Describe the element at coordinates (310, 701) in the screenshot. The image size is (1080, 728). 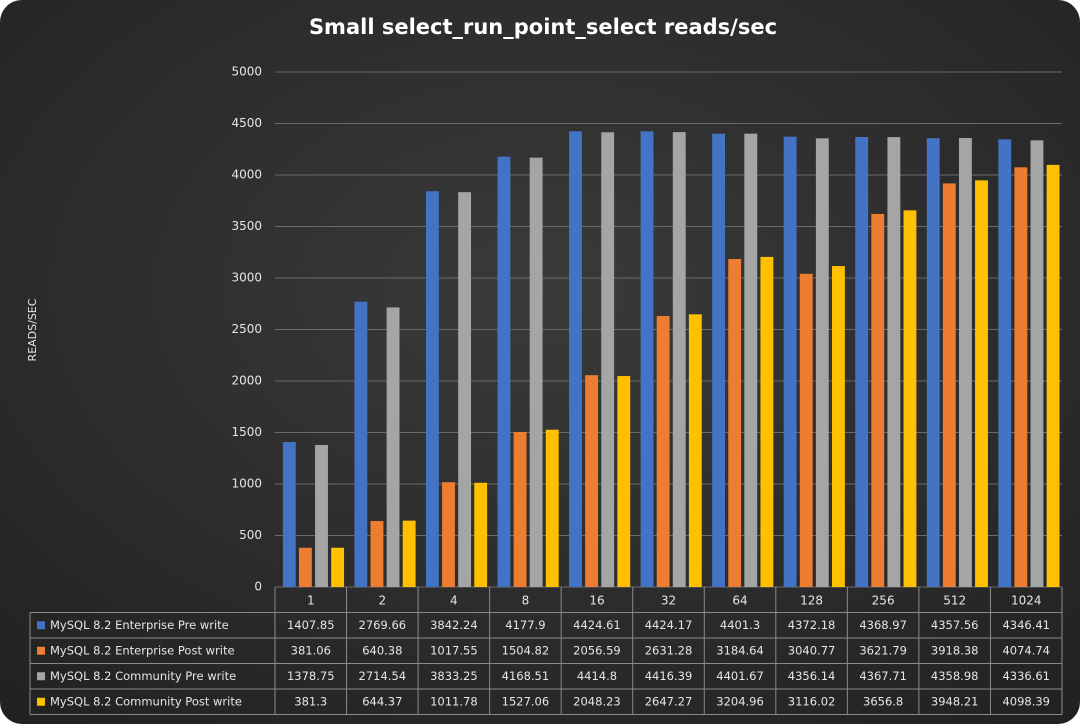
I see `table-cell: 381.3` at that location.